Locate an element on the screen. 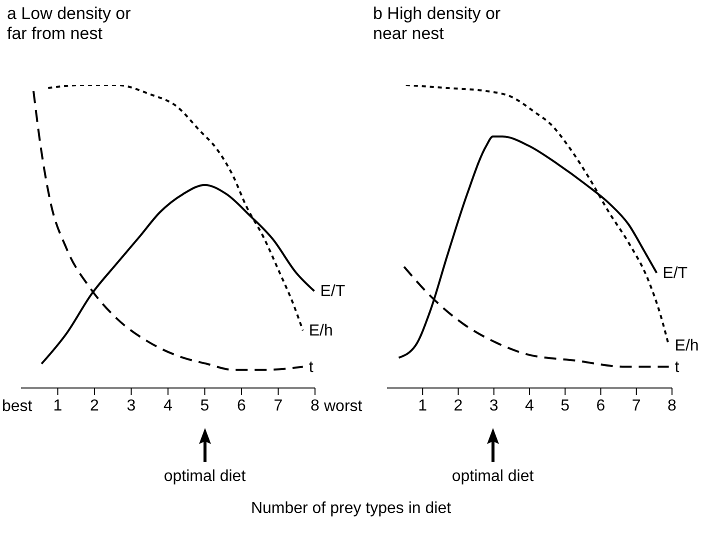 This screenshot has height=533, width=702. x-axis-title: Number of prey types in diet is located at coordinates (351, 509).